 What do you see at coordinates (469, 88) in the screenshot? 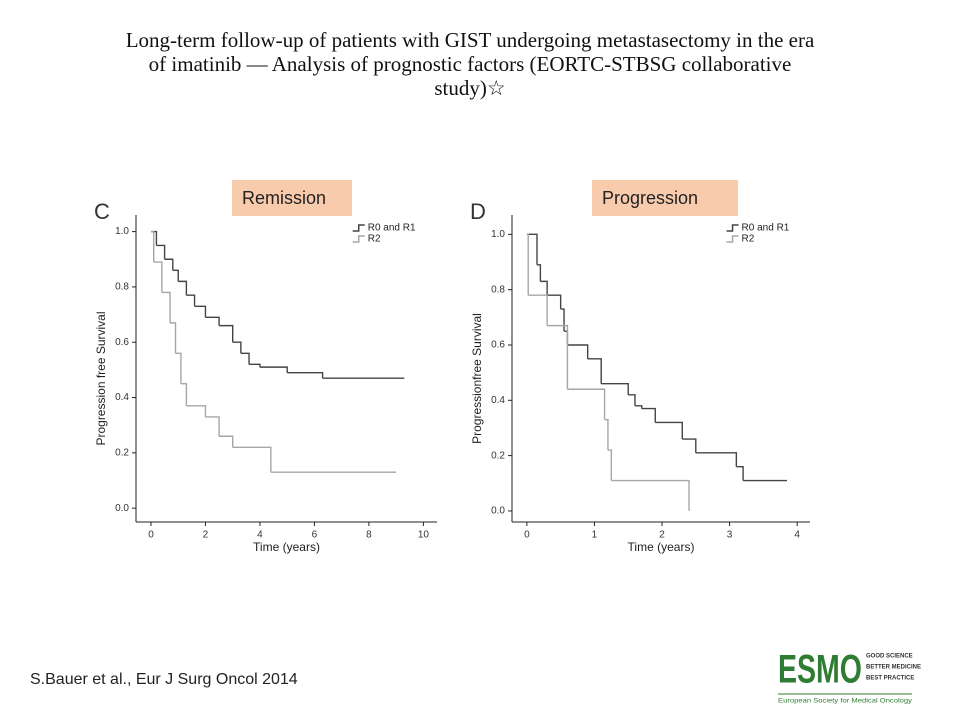
I see `title-line: study)☆` at bounding box center [469, 88].